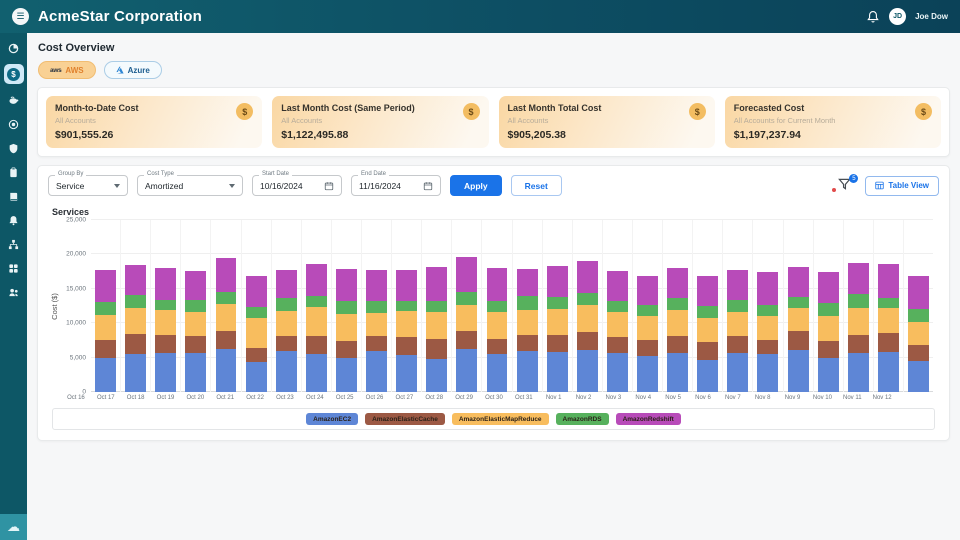 The image size is (960, 540). What do you see at coordinates (20, 16) in the screenshot?
I see `menu-icon: ☰` at bounding box center [20, 16].